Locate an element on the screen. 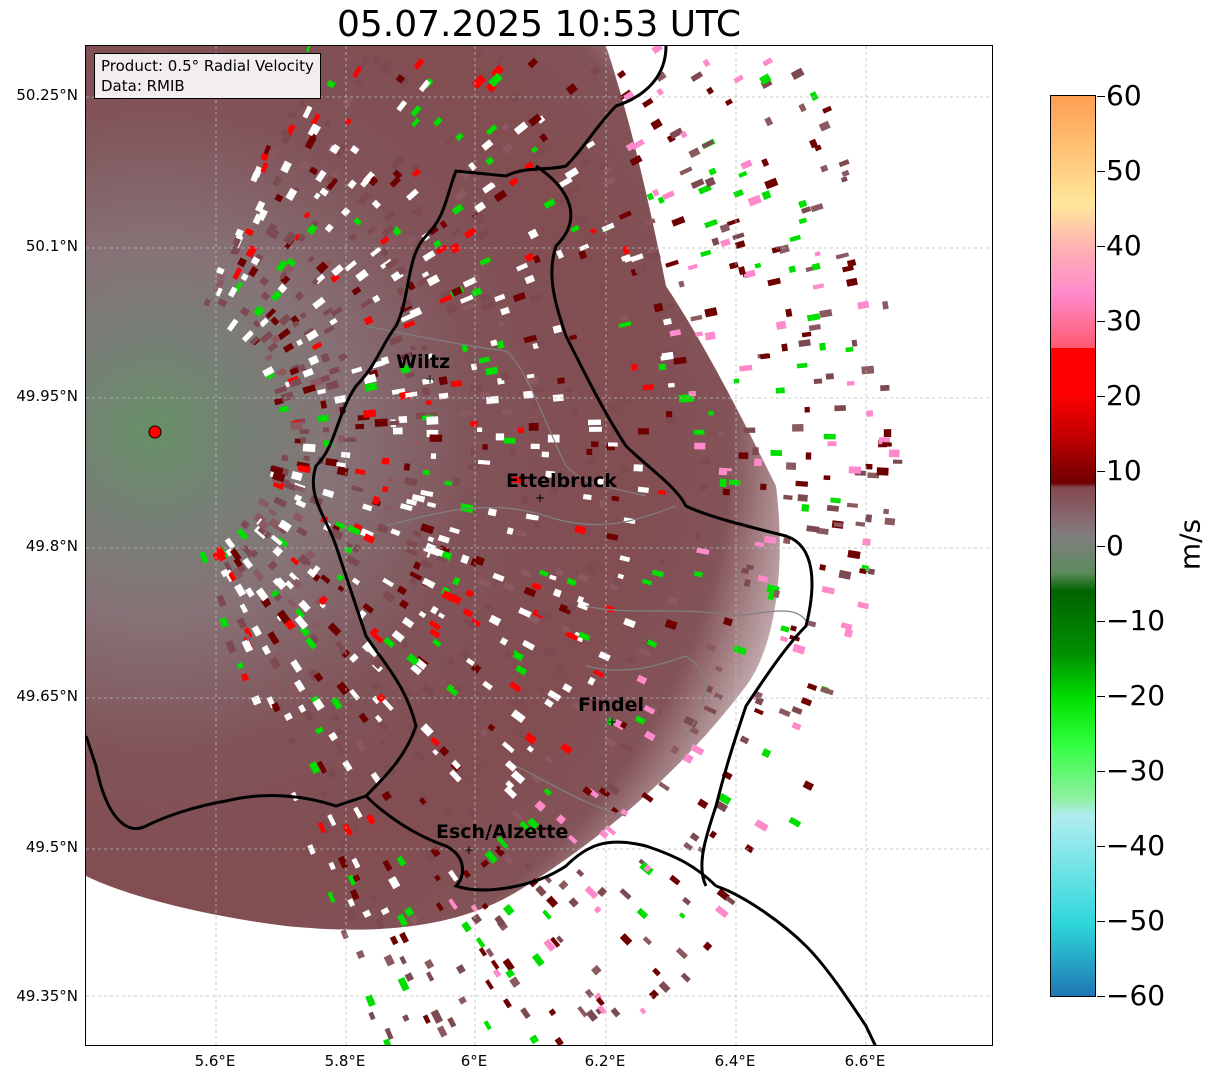 The image size is (1207, 1081). lat-tick-label: 49.8°N is located at coordinates (51, 546).